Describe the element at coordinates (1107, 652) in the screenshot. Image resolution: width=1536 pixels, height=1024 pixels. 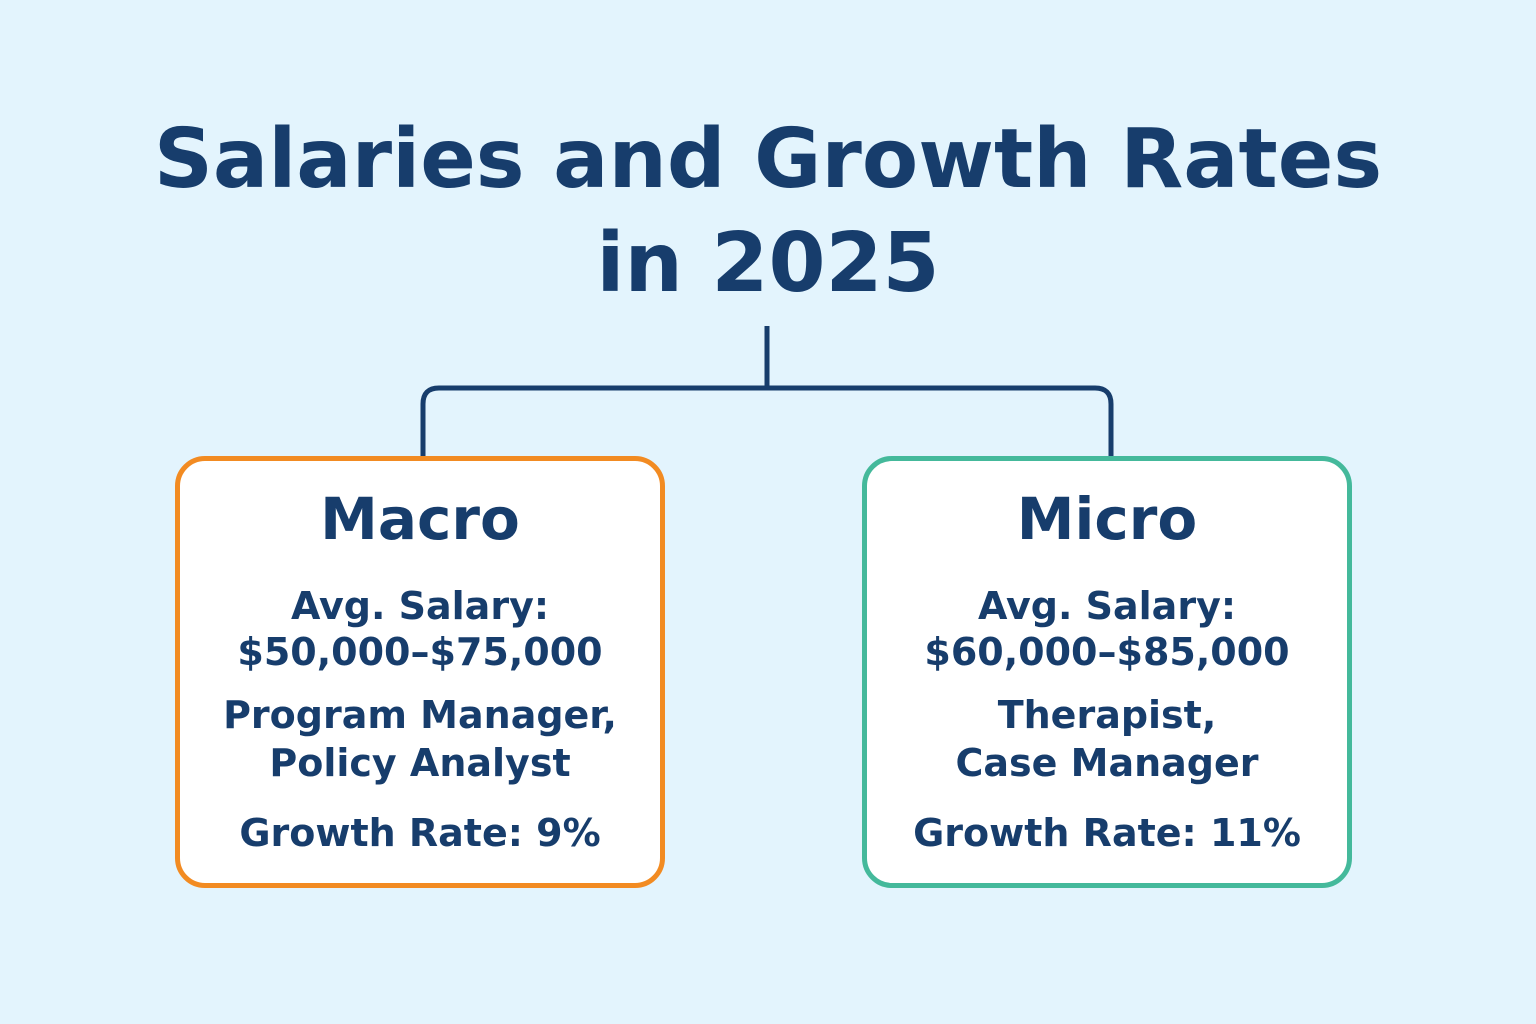
I see `micro-salary-range: $60,000–$85,000` at that location.